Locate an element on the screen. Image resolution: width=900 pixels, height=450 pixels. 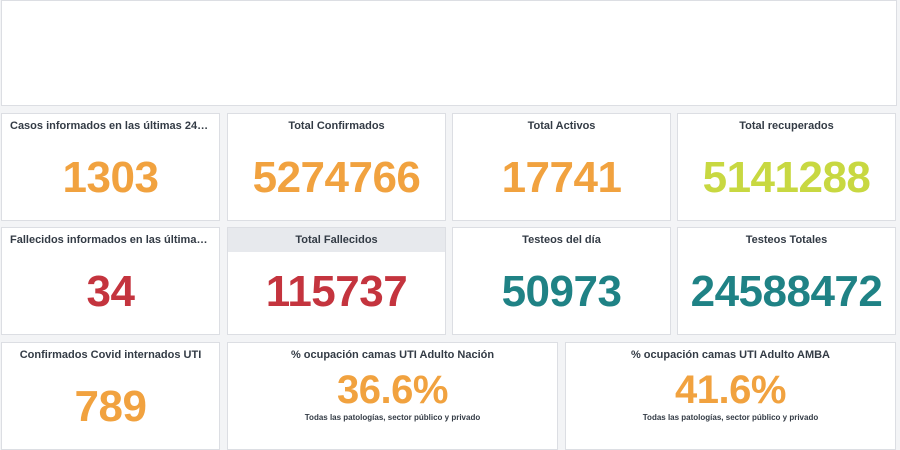
stat-value: 789 is located at coordinates (110, 406).